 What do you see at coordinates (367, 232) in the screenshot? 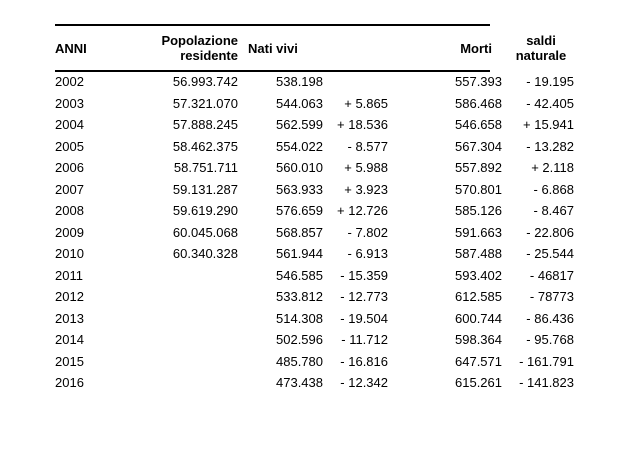
I see `variazione-nati-cell: - 7.802` at bounding box center [367, 232].